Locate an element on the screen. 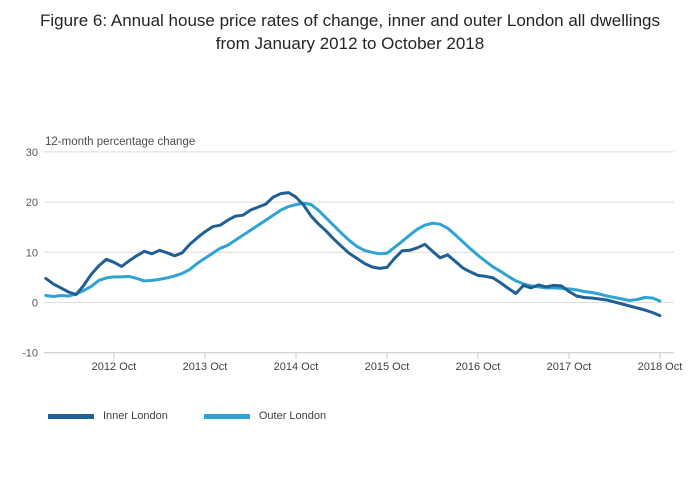 The image size is (700, 502). x-axis-tick-label: 2012 Oct is located at coordinates (114, 367).